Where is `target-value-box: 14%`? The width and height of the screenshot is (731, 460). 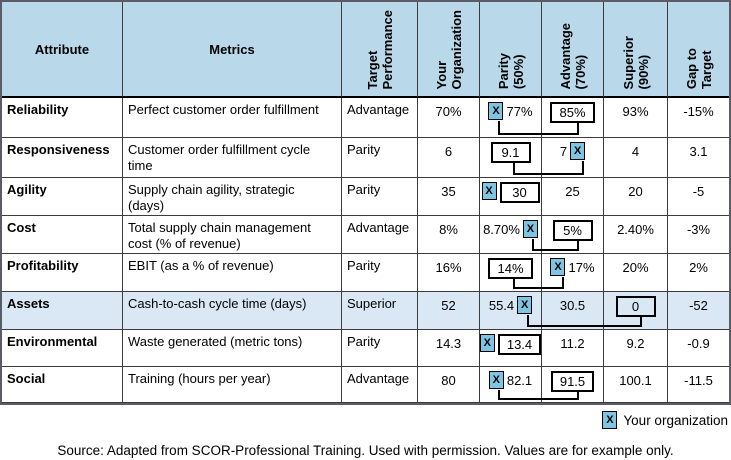 target-value-box: 14% is located at coordinates (510, 268).